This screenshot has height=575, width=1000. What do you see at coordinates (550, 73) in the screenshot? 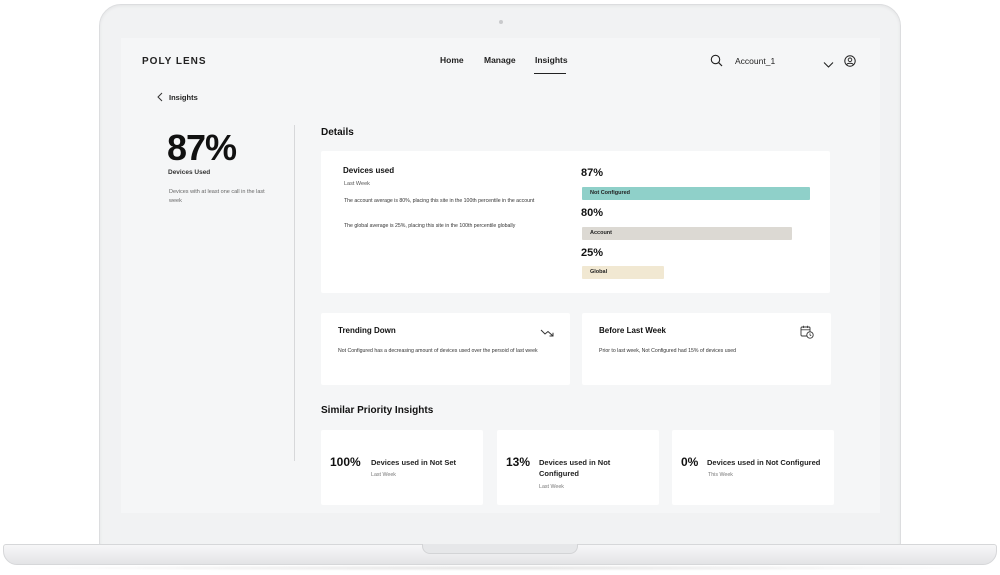
I see `active-tab-indicator` at bounding box center [550, 73].